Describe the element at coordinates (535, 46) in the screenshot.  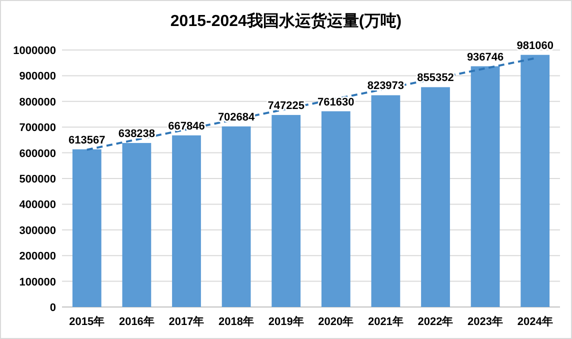
I see `data-label: 981060` at that location.